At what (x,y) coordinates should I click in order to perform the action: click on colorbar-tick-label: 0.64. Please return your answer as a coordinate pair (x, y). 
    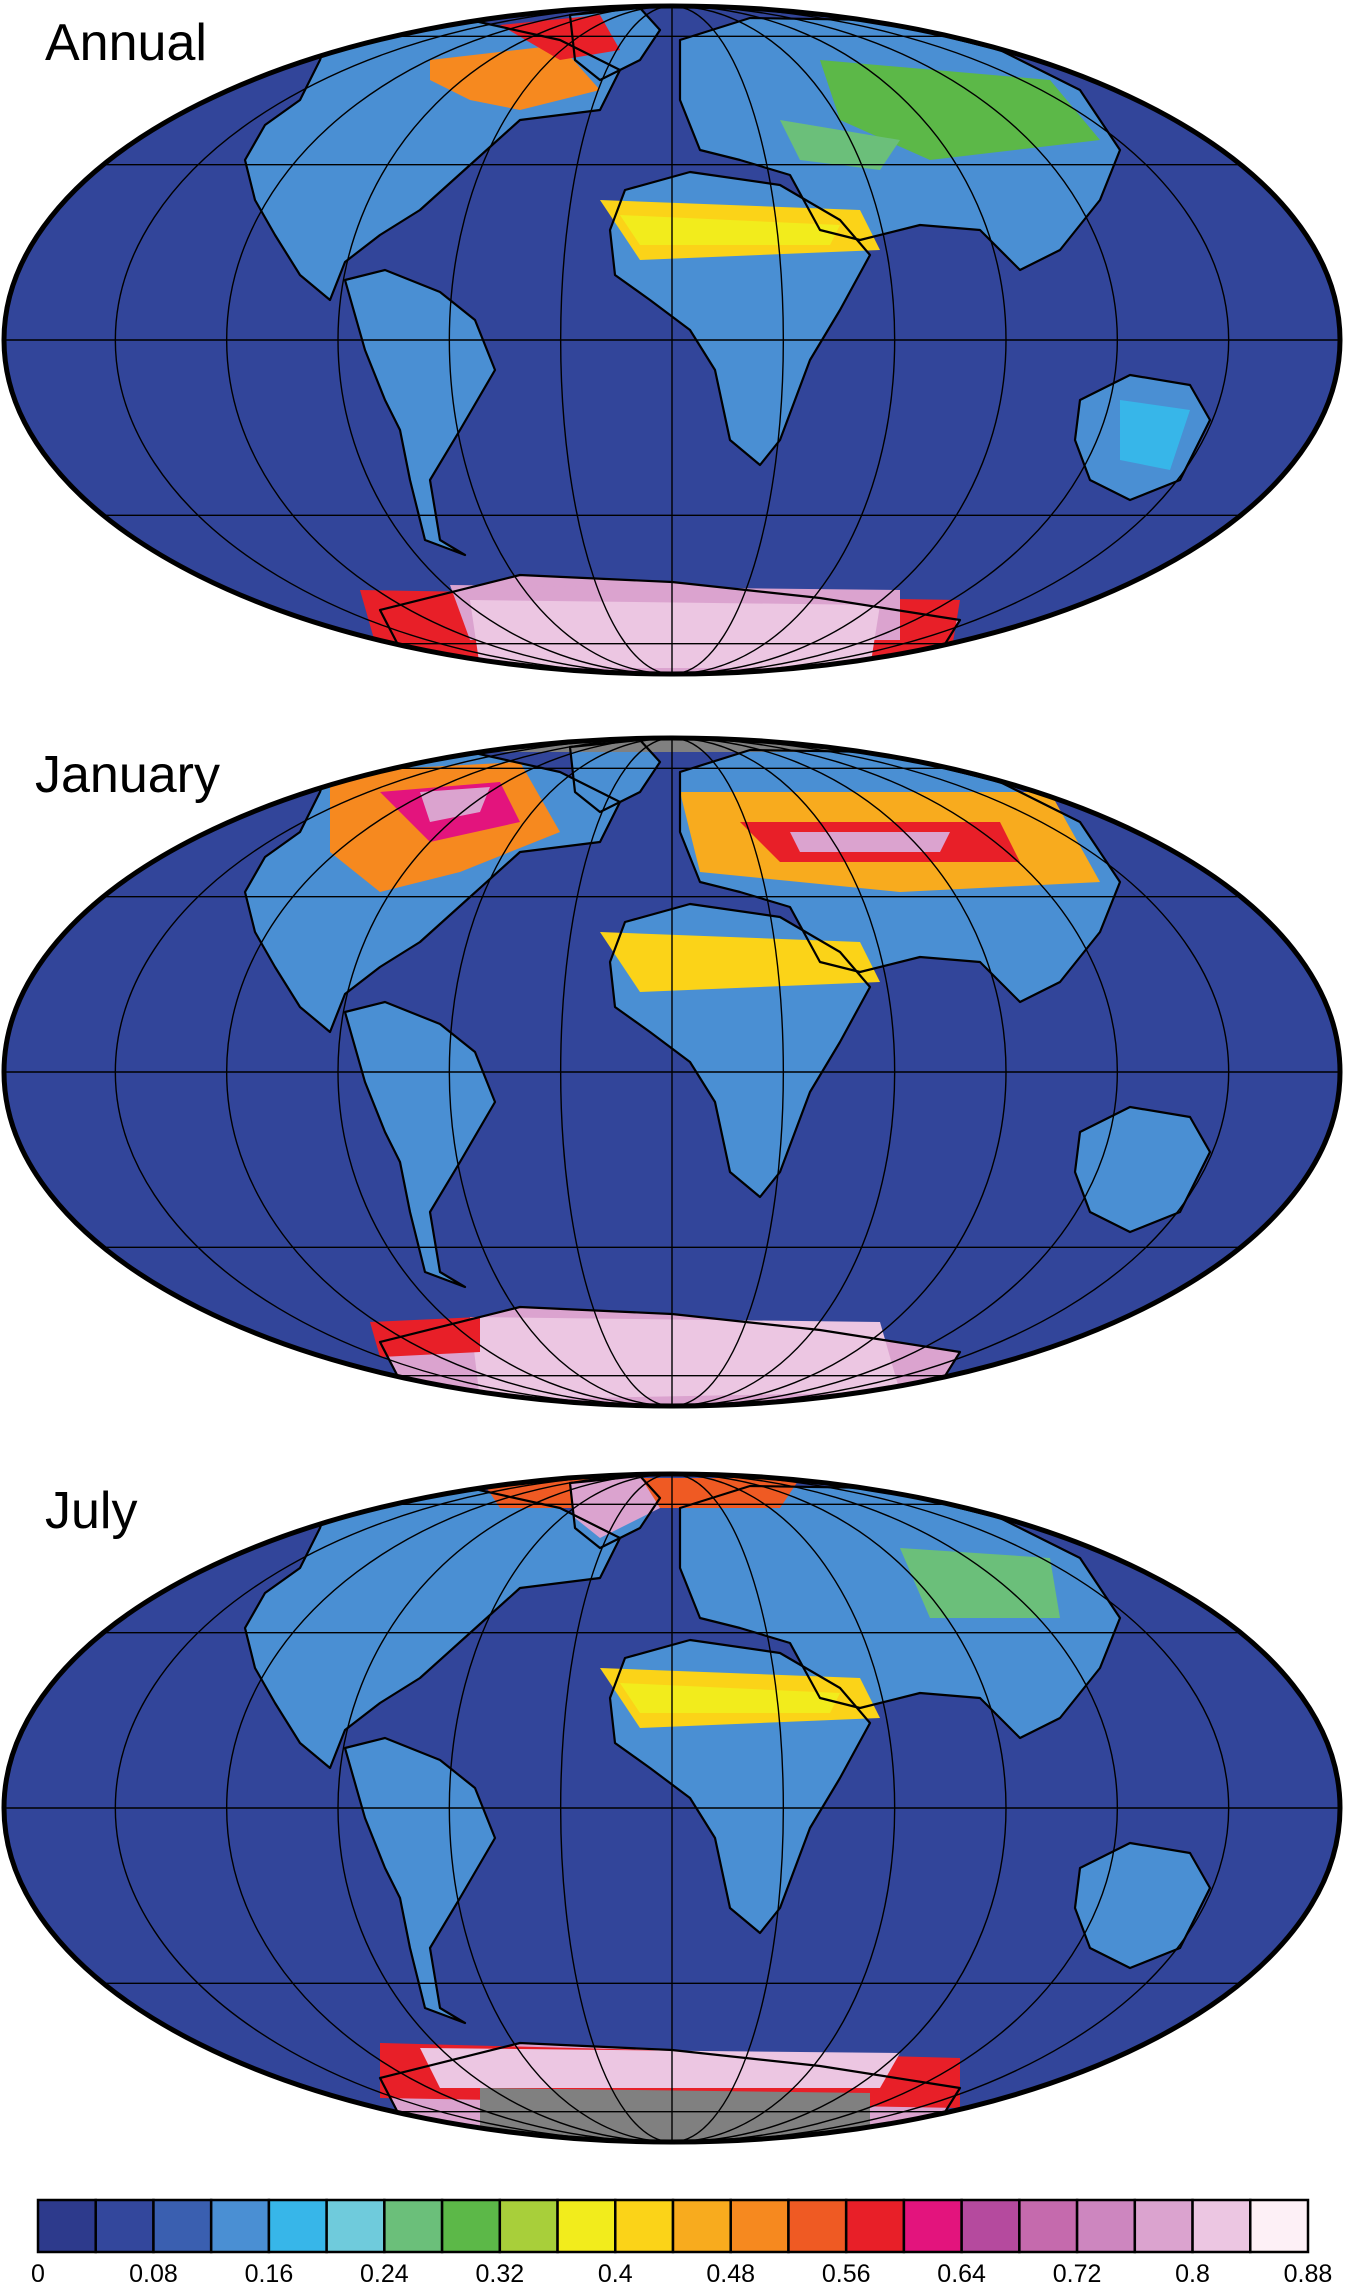
    Looking at the image, I should click on (961, 2274).